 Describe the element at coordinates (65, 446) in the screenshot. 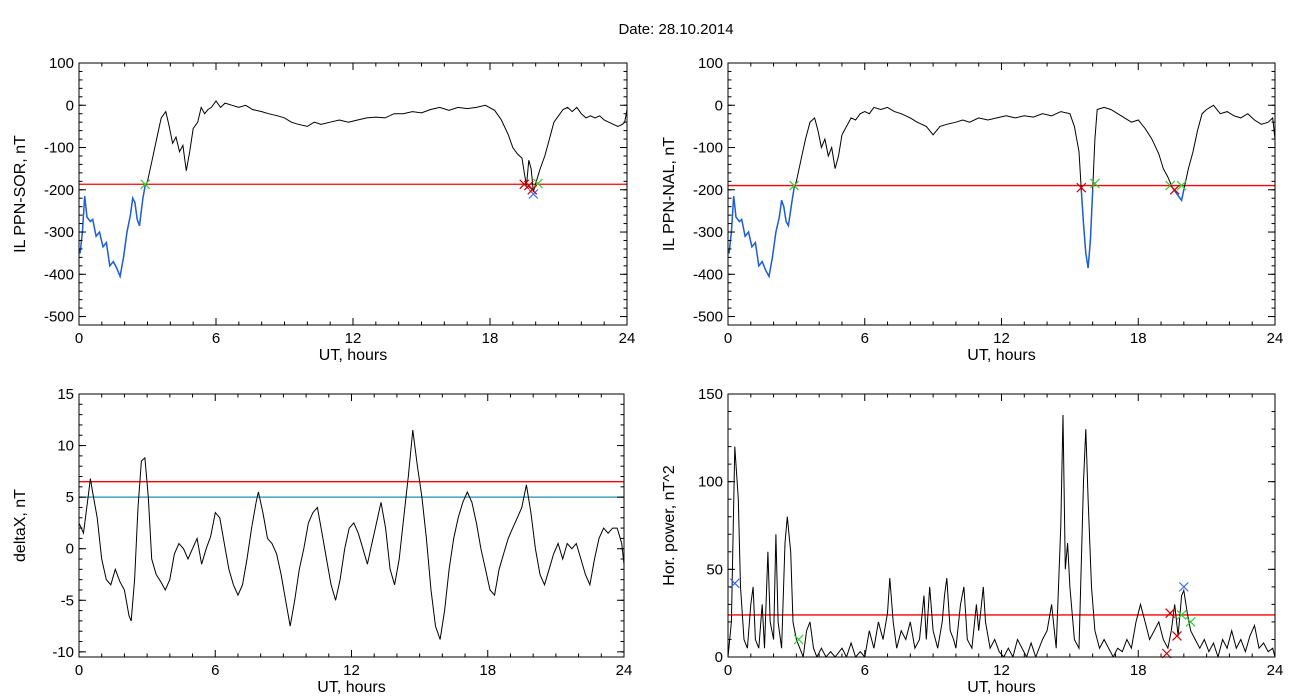

I see `y-tick-label: 10` at that location.